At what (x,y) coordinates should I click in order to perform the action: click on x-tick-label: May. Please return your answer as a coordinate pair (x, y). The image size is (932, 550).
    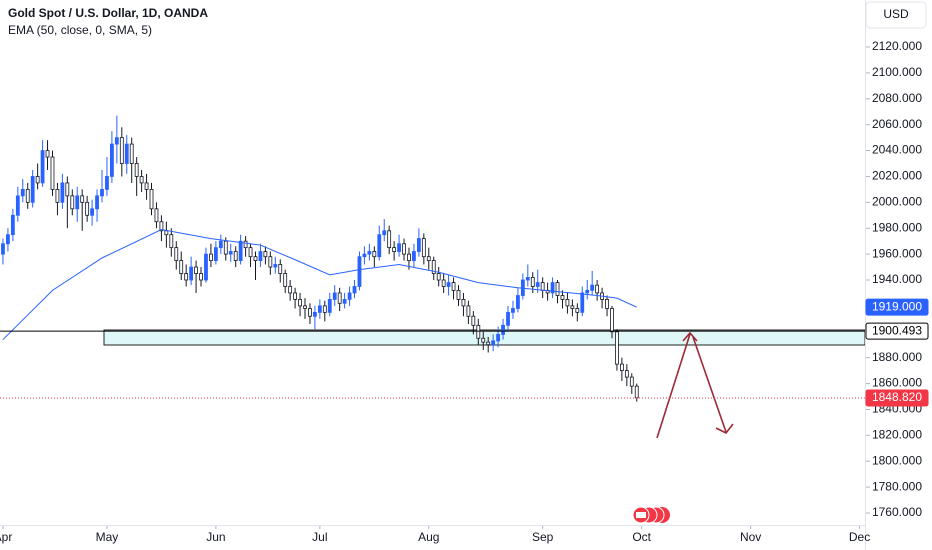
    Looking at the image, I should click on (107, 537).